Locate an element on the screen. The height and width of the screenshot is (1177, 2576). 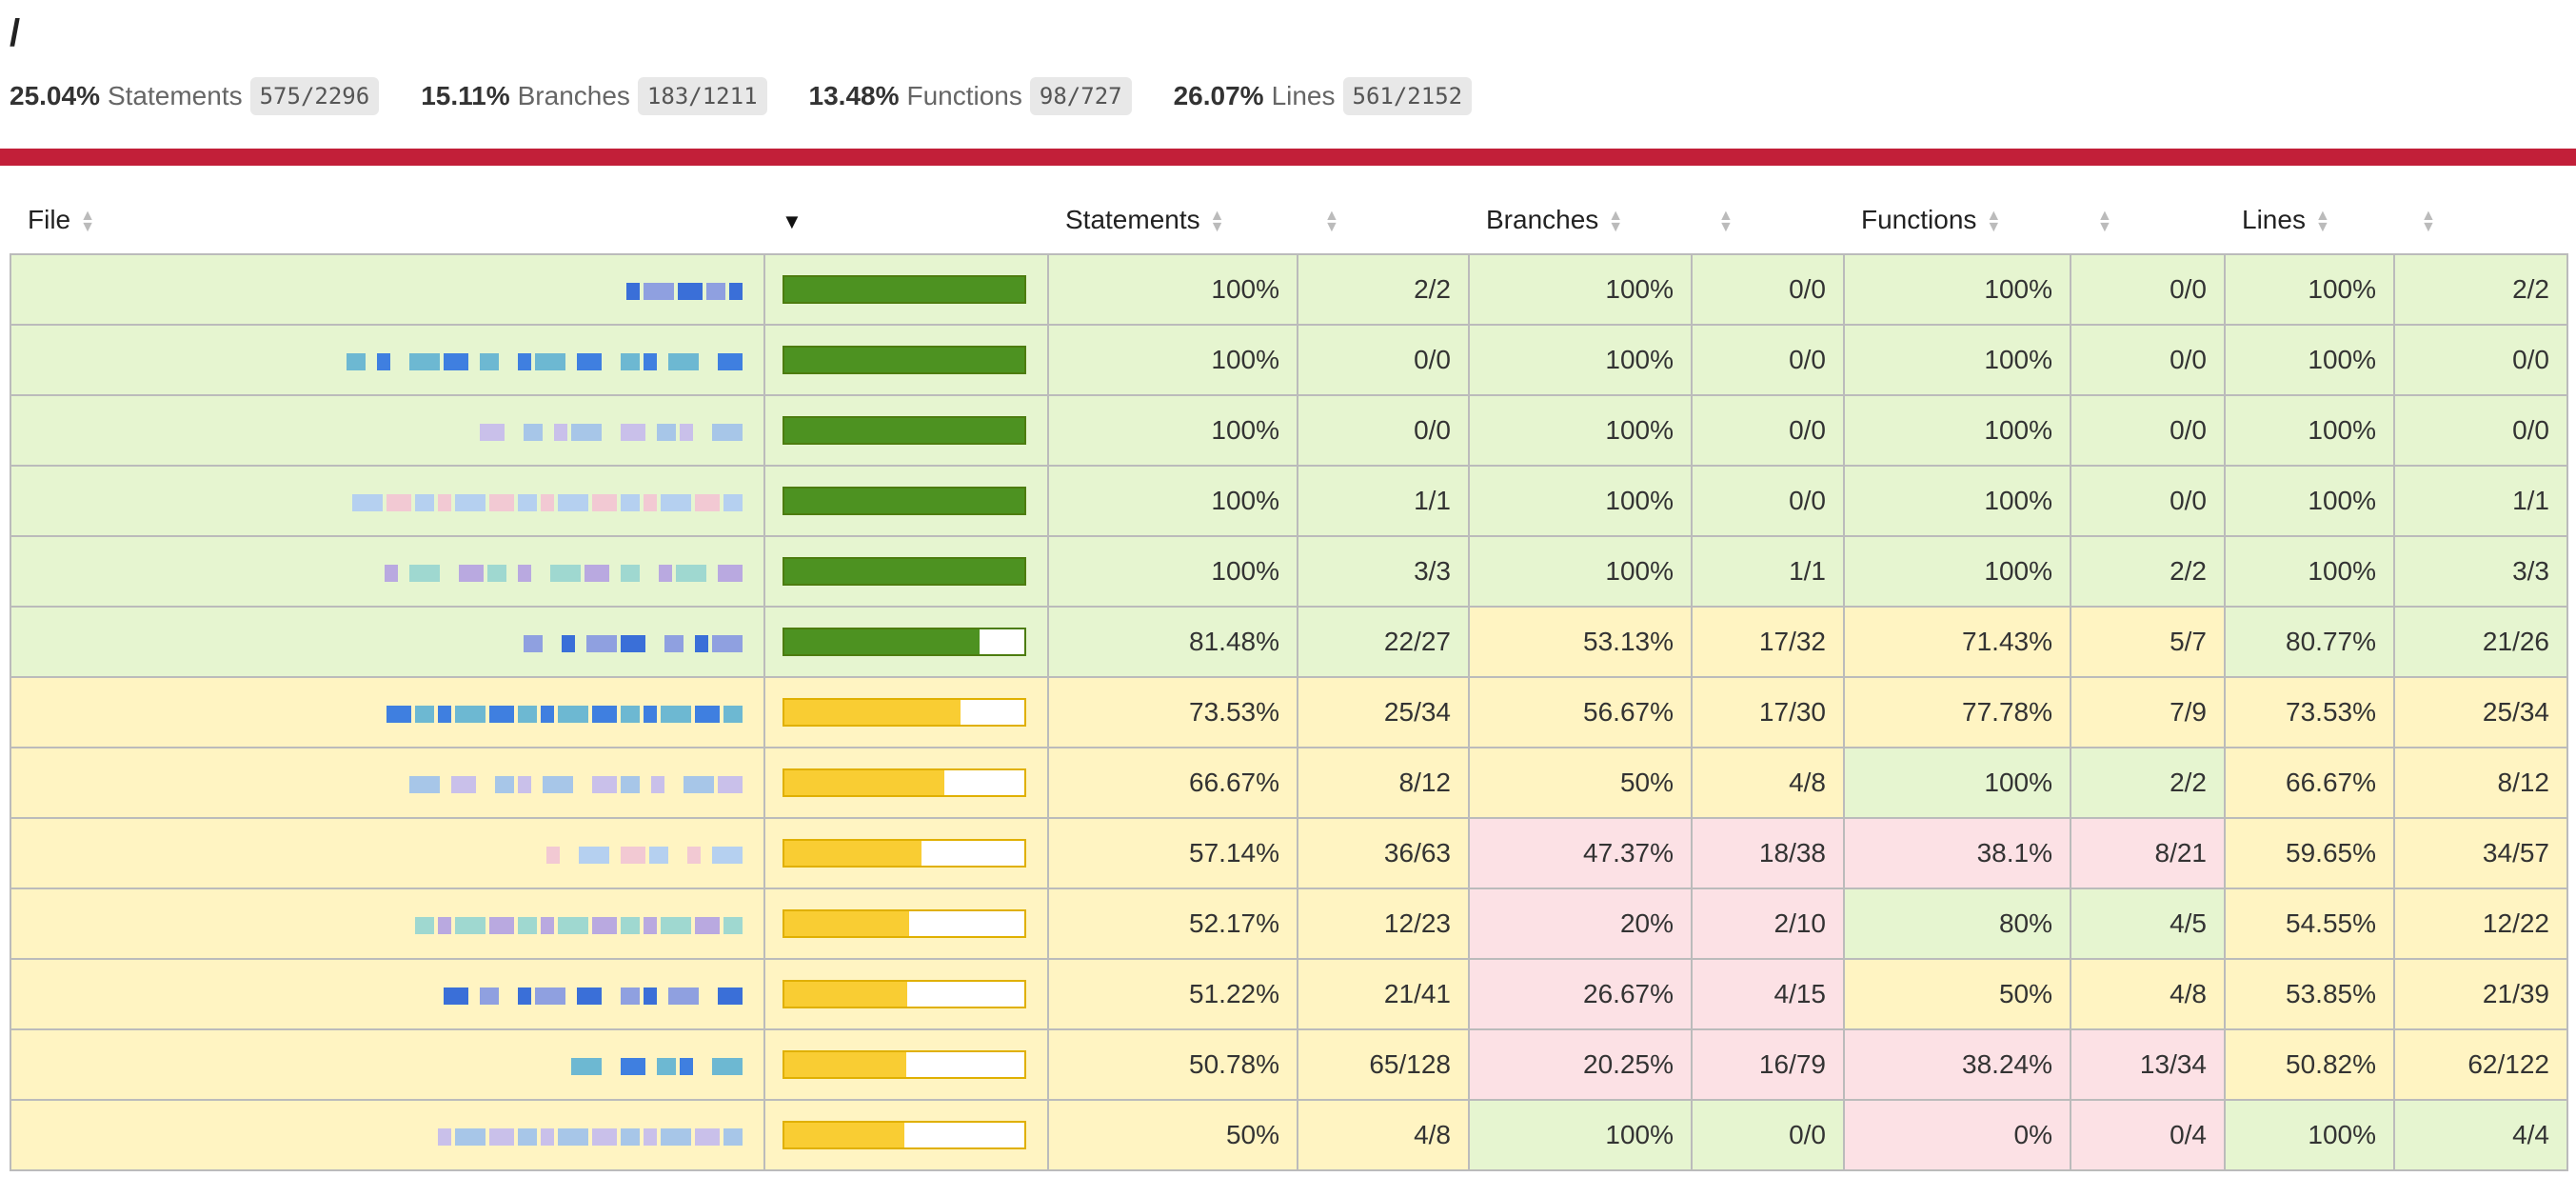
statements-pct: 51.22% is located at coordinates (1172, 994).